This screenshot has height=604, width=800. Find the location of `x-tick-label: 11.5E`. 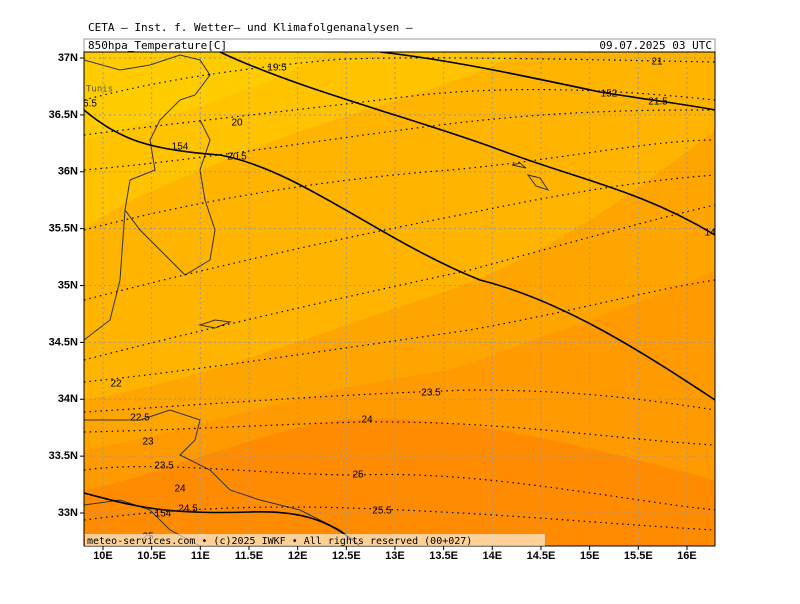

x-tick-label: 11.5E is located at coordinates (249, 556).